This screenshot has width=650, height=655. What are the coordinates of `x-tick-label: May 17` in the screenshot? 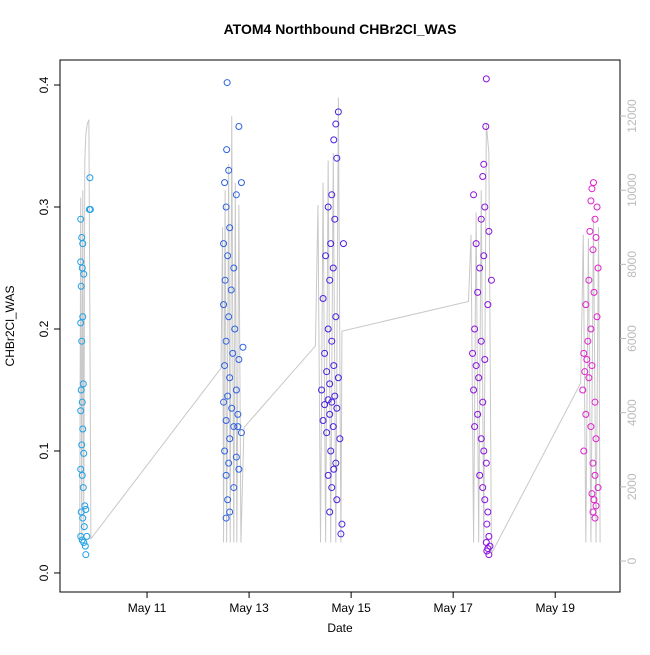 It's located at (453, 608).